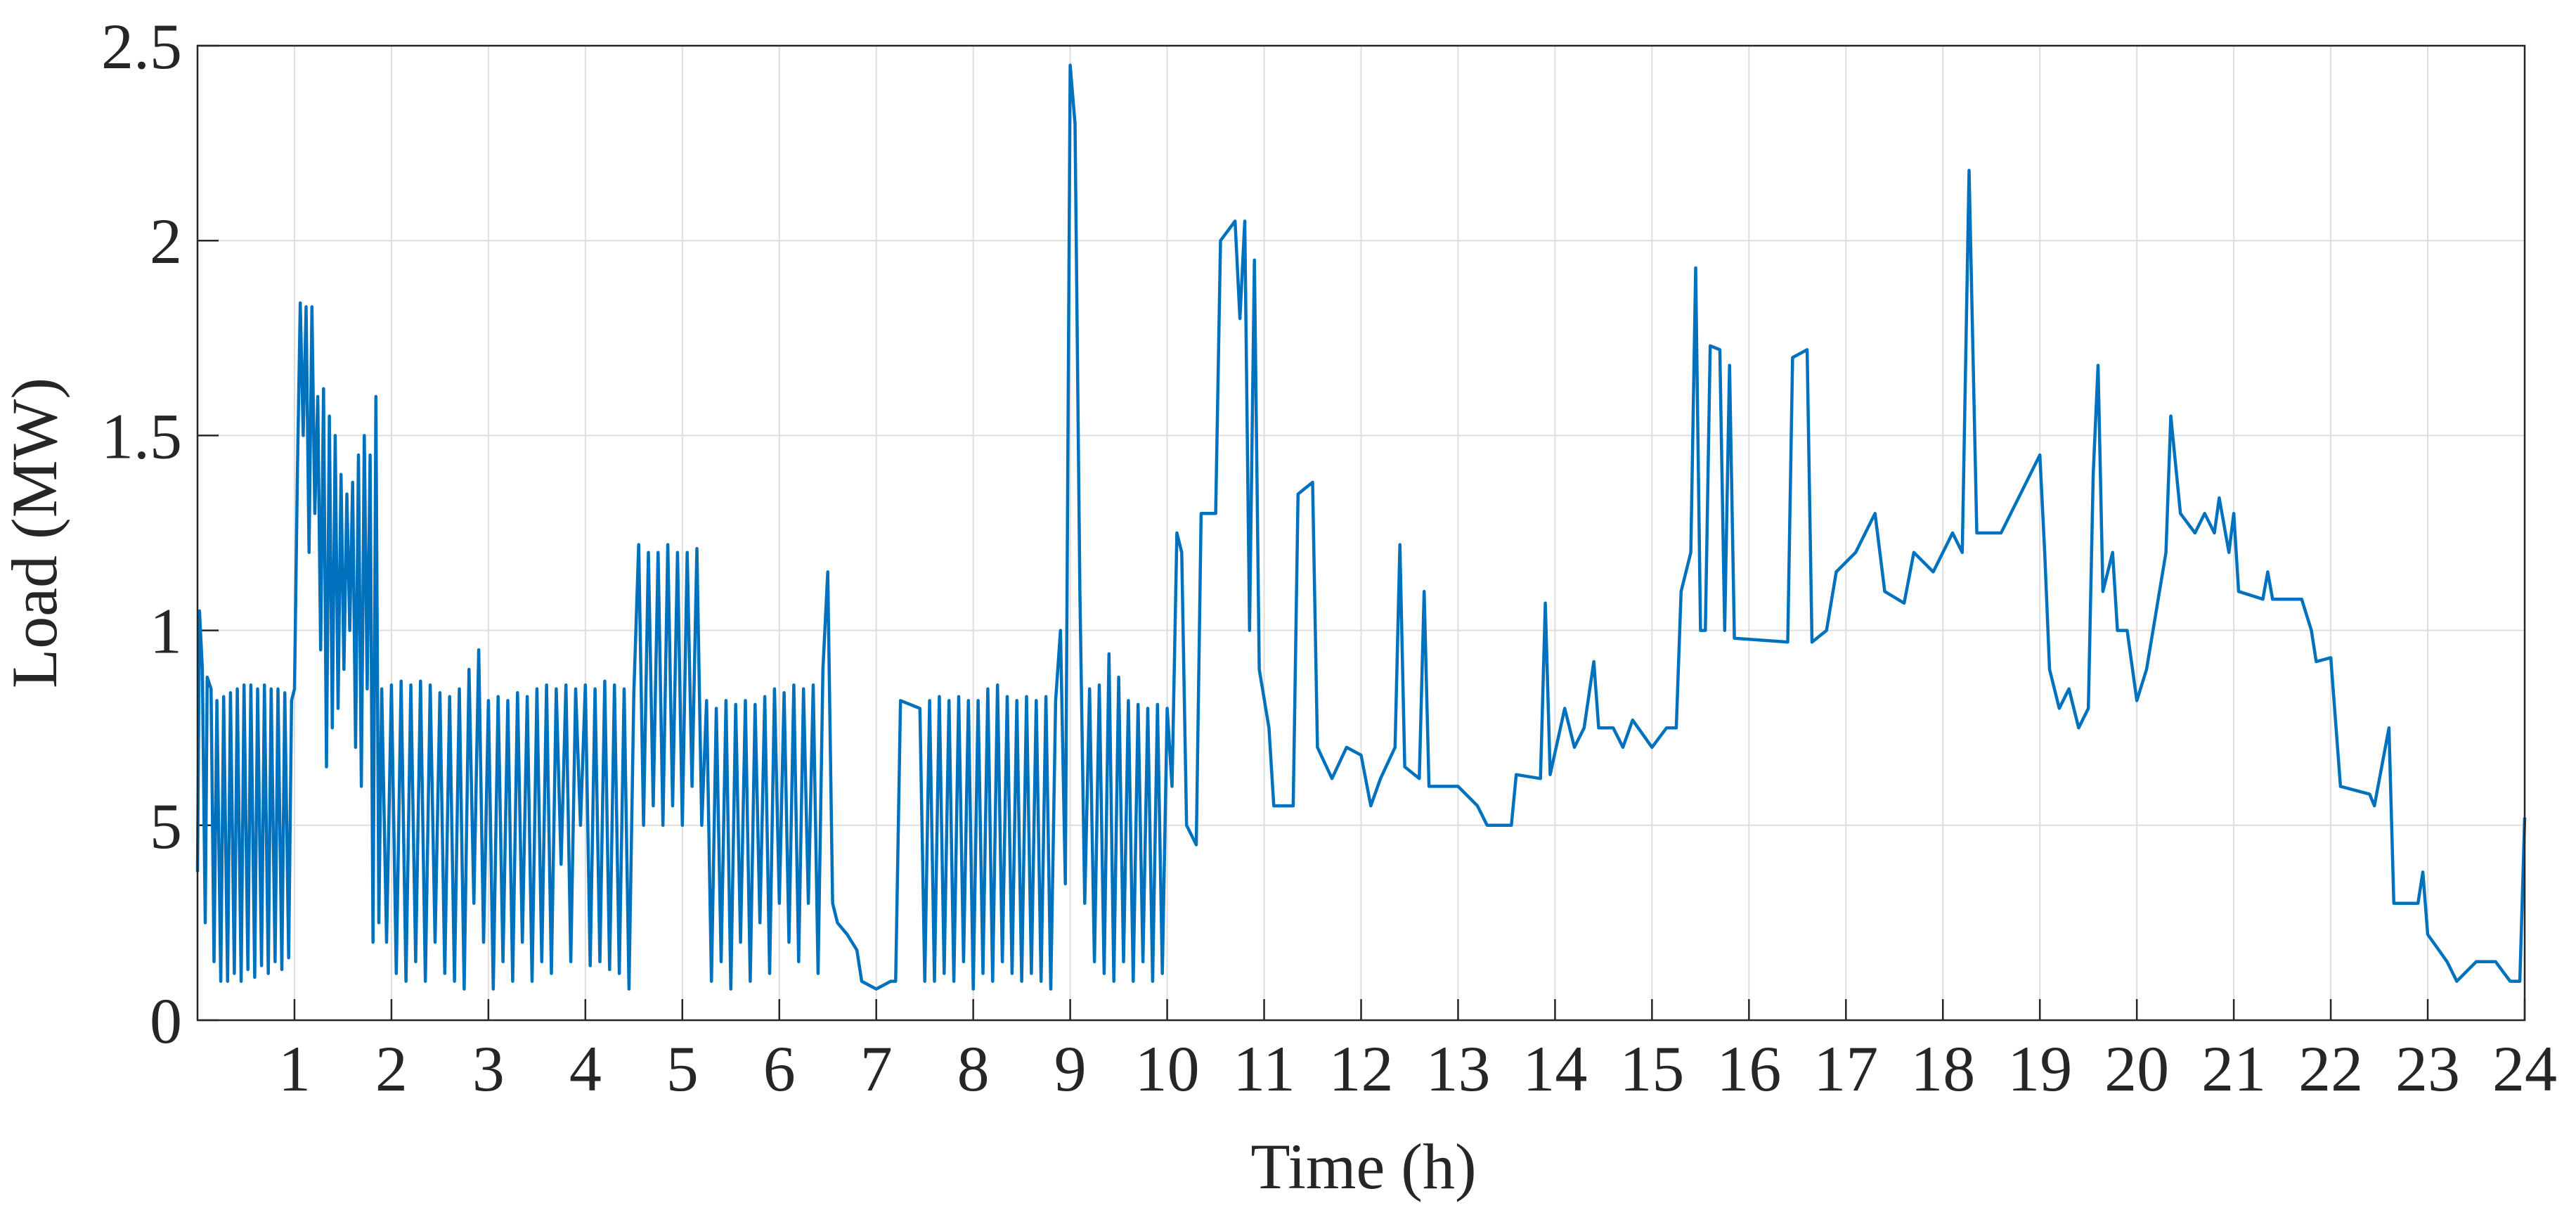 The height and width of the screenshot is (1222, 2576). What do you see at coordinates (141, 47) in the screenshot?
I see `y-tick-label: 2.5` at bounding box center [141, 47].